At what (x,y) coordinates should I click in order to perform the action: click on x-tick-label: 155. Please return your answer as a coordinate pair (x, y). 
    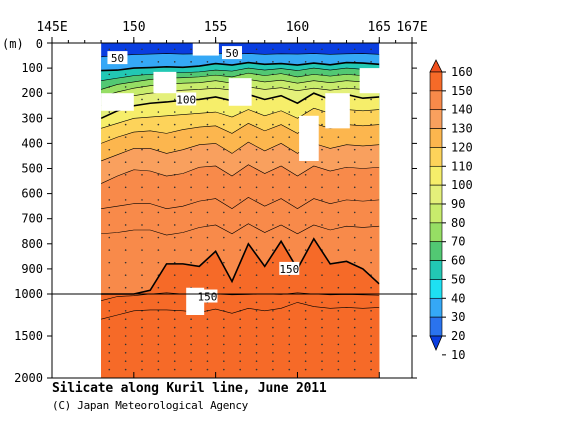
    Looking at the image, I should click on (215, 27).